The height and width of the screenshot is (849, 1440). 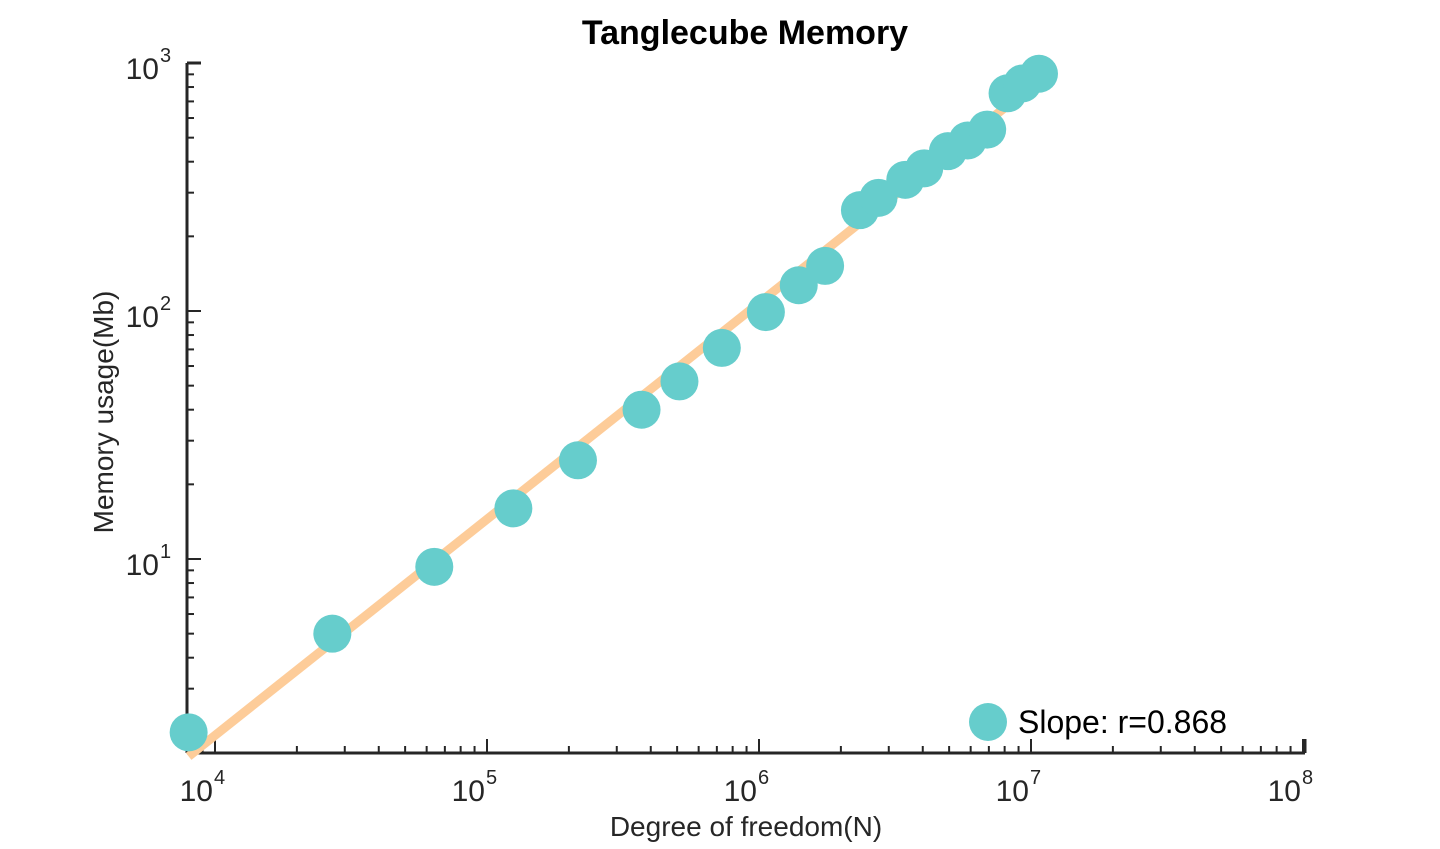 What do you see at coordinates (103, 412) in the screenshot?
I see `y-axis-label: Memory usage(Mb)` at bounding box center [103, 412].